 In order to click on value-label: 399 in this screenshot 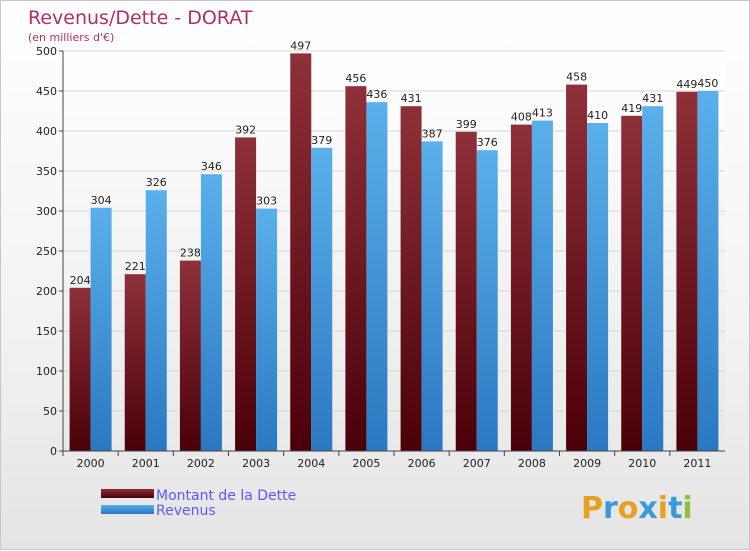, I will do `click(466, 124)`.